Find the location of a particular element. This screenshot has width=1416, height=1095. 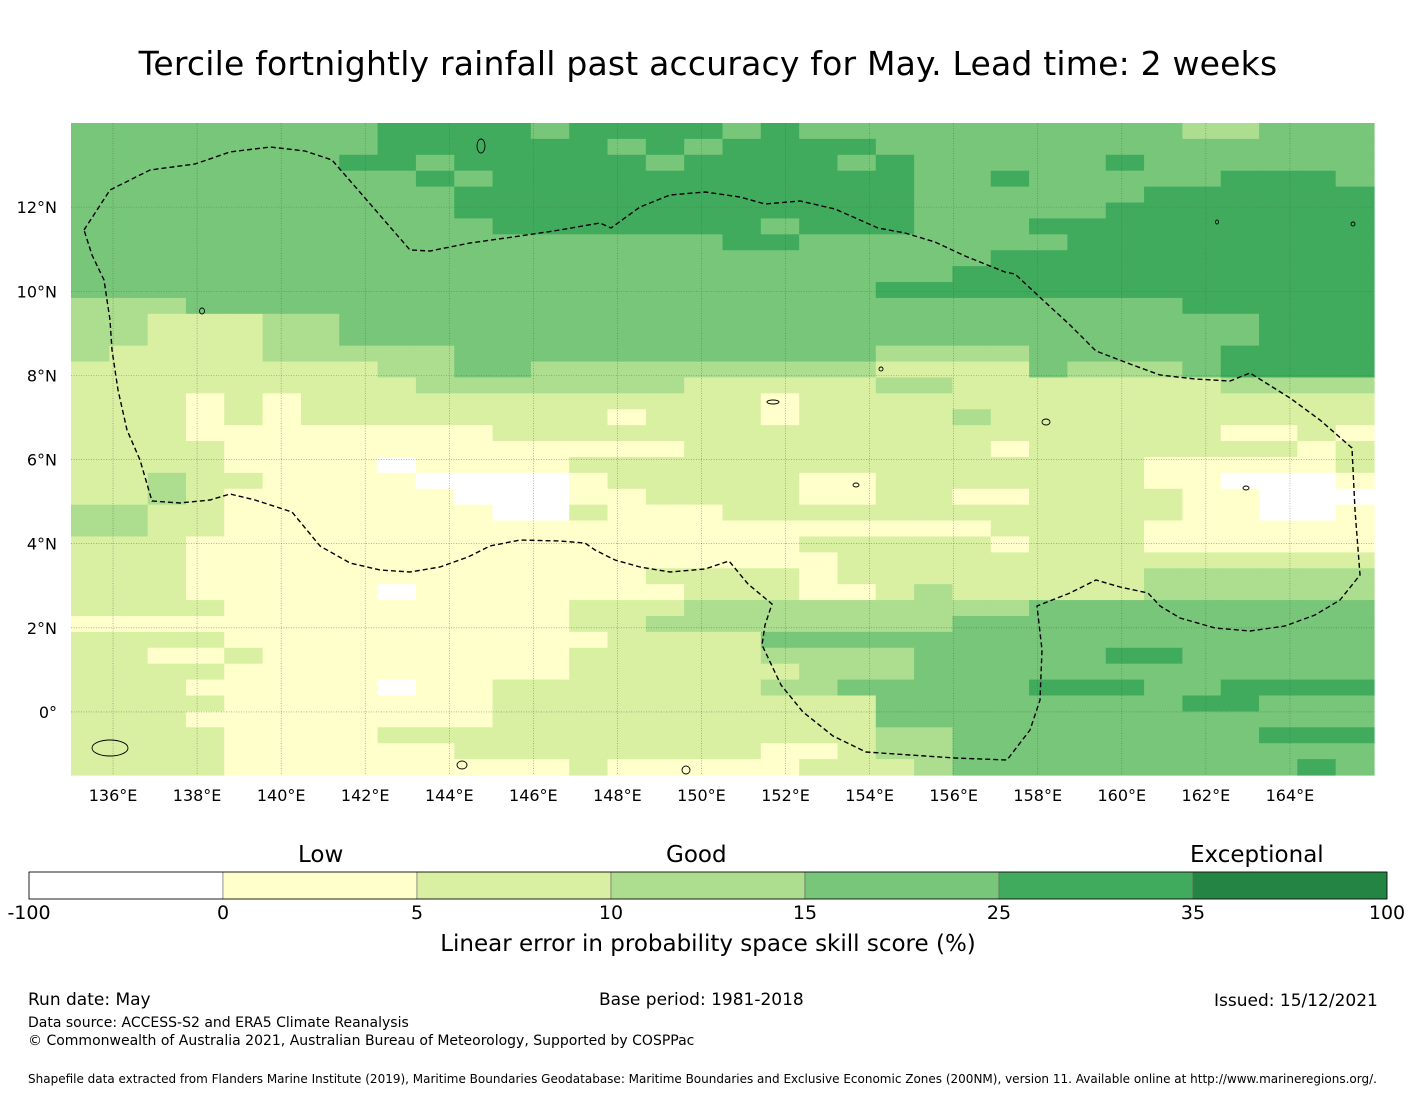

colorbar-tick: -100 is located at coordinates (29, 913).